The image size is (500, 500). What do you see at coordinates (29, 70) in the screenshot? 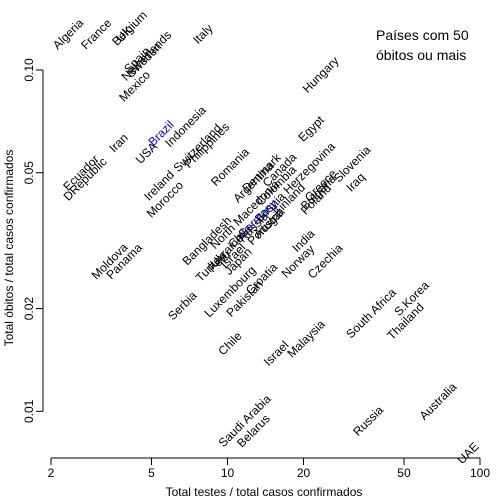
I see `y-tick-label: 0.10` at bounding box center [29, 70].